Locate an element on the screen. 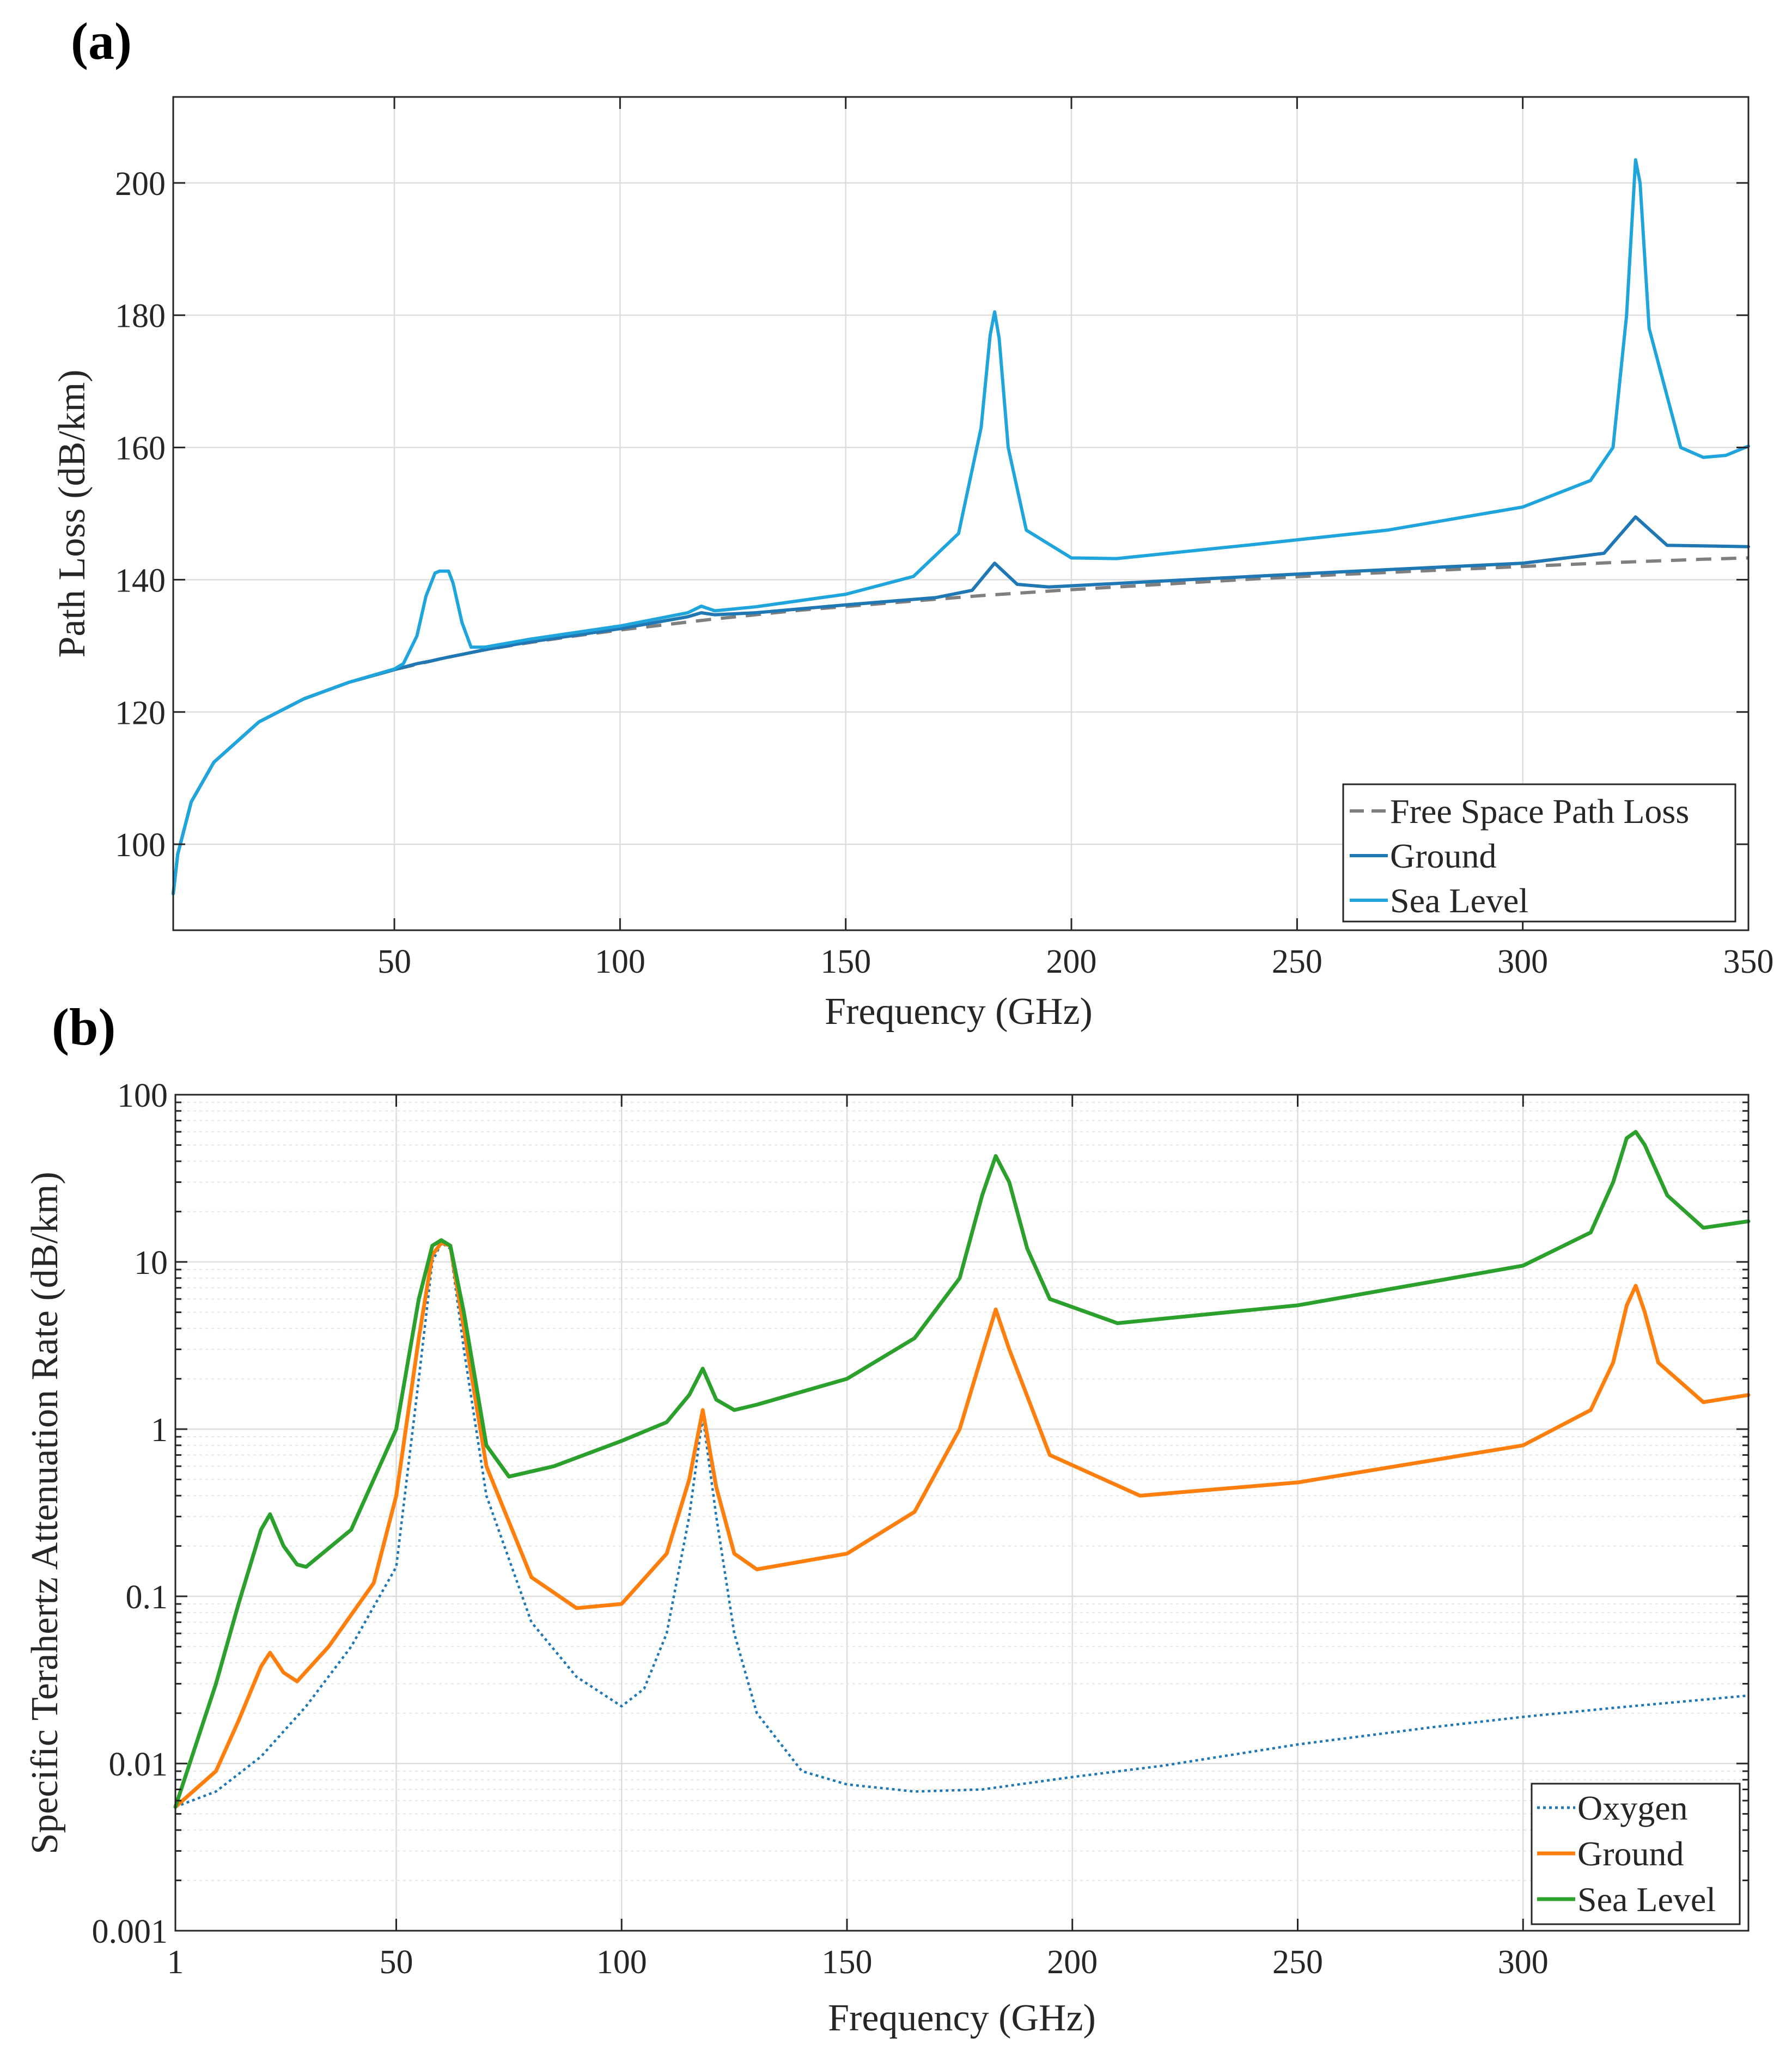 Image resolution: width=1792 pixels, height=2050 pixels. b-legend: Oxygen Ground Sea Level is located at coordinates (1636, 1854).